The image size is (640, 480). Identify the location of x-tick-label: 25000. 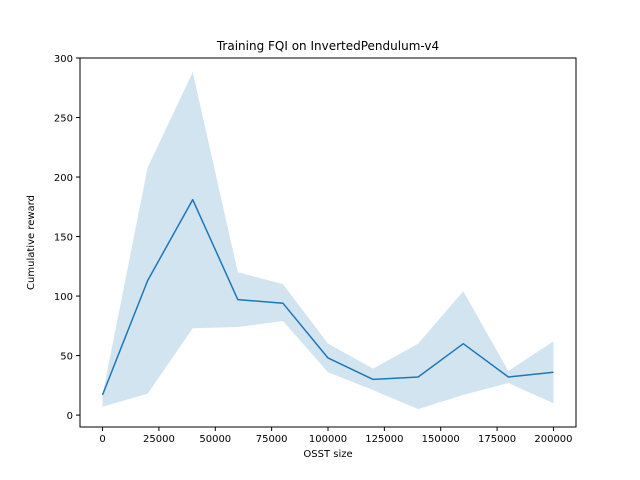
(159, 439).